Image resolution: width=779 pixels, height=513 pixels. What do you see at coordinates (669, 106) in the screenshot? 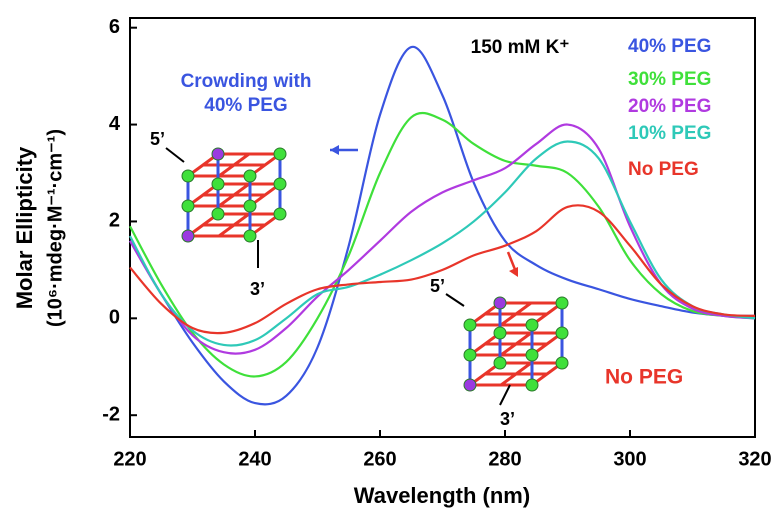
I see `legend-entry: 20% PEG` at bounding box center [669, 106].